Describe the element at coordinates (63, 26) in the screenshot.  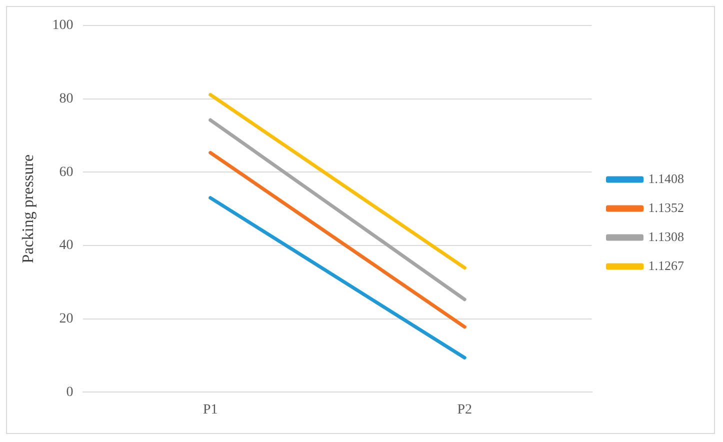
I see `y-tick-label: 100` at that location.